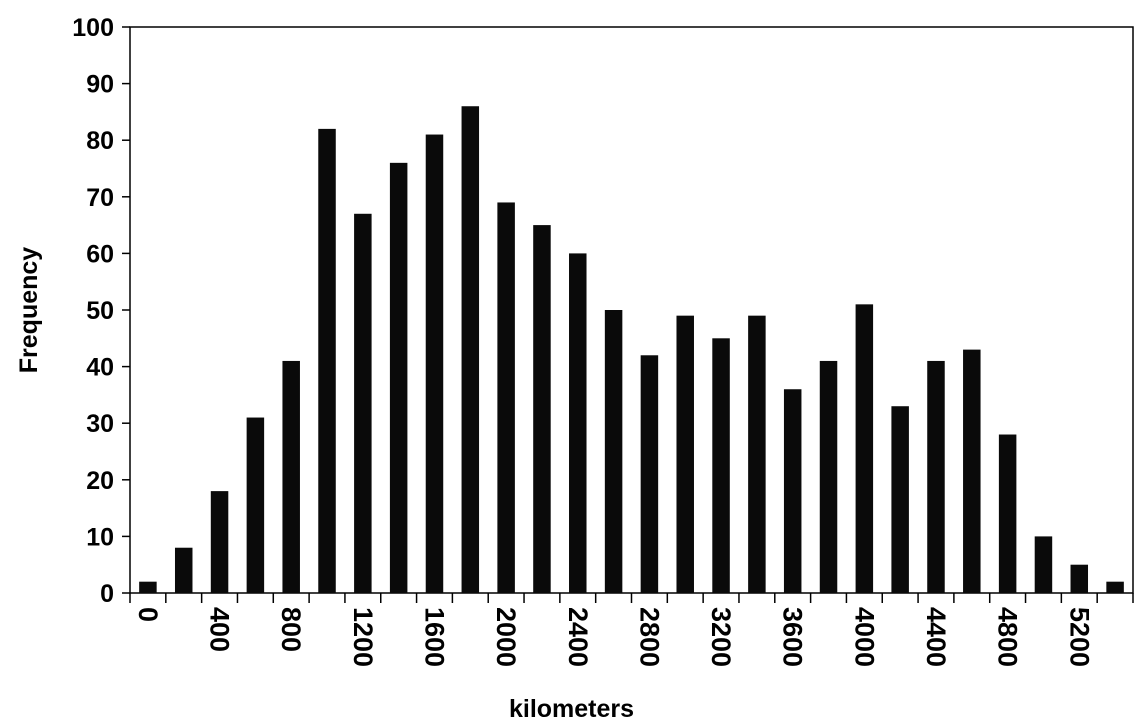 The height and width of the screenshot is (726, 1136). What do you see at coordinates (506, 397) in the screenshot?
I see `bar-2000` at bounding box center [506, 397].